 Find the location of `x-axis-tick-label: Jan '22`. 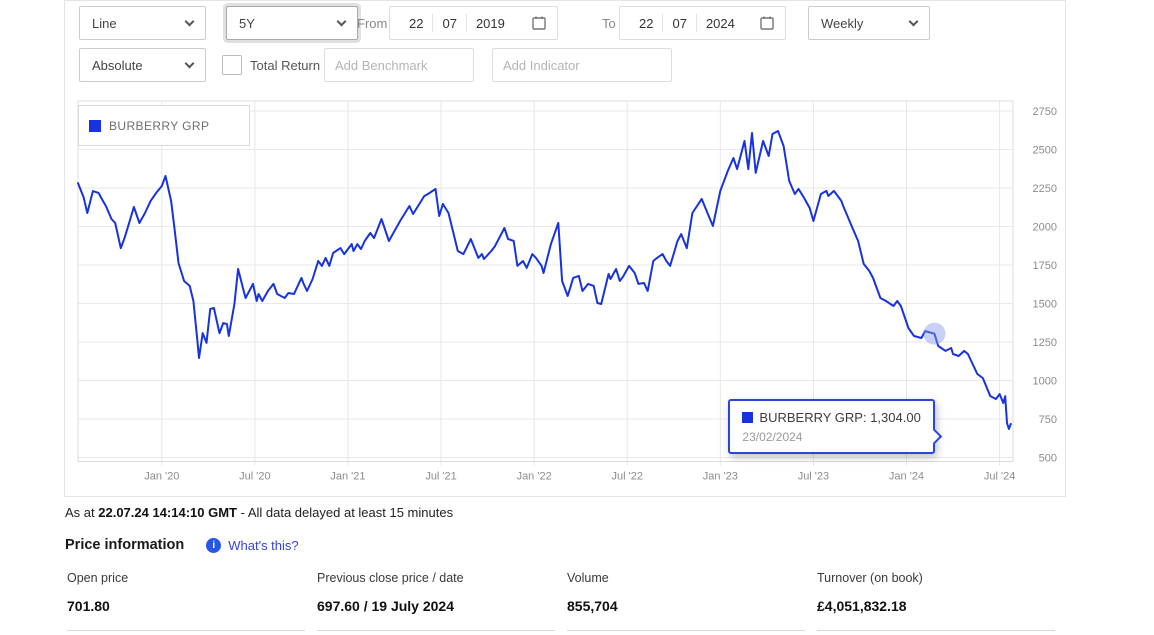

x-axis-tick-label: Jan '22 is located at coordinates (534, 477).